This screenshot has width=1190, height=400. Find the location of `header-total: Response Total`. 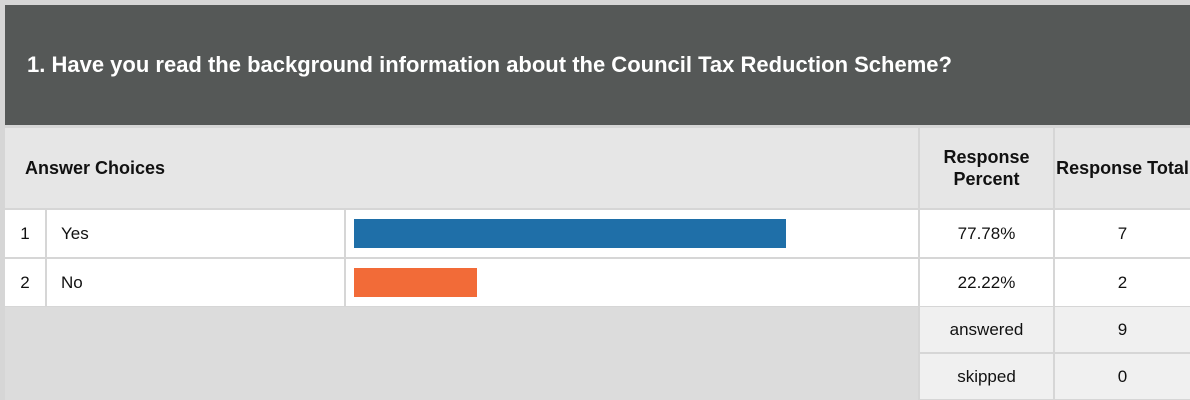

header-total: Response Total is located at coordinates (1122, 168).